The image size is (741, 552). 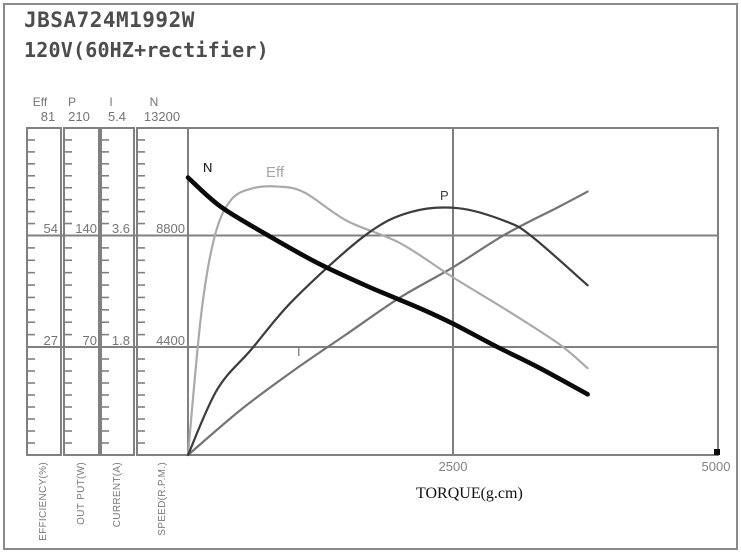 I want to click on y-unit-speed: SPEED(R.P.M.), so click(x=162, y=499).